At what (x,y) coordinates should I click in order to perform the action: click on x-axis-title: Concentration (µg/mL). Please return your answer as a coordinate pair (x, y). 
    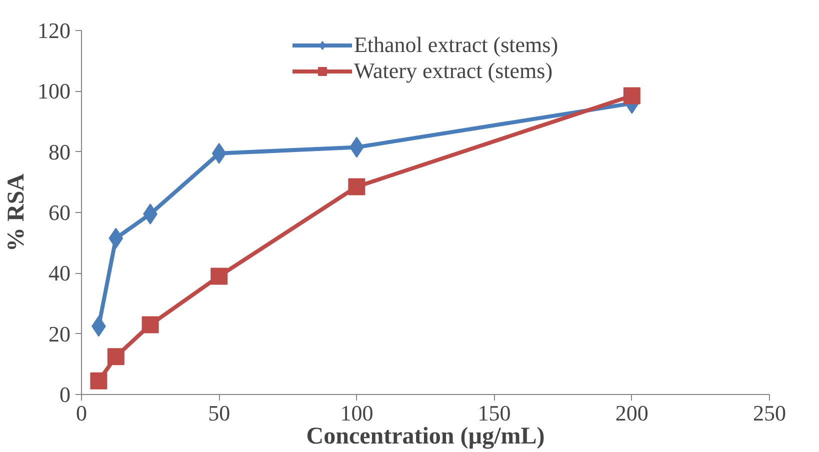
    Looking at the image, I should click on (425, 437).